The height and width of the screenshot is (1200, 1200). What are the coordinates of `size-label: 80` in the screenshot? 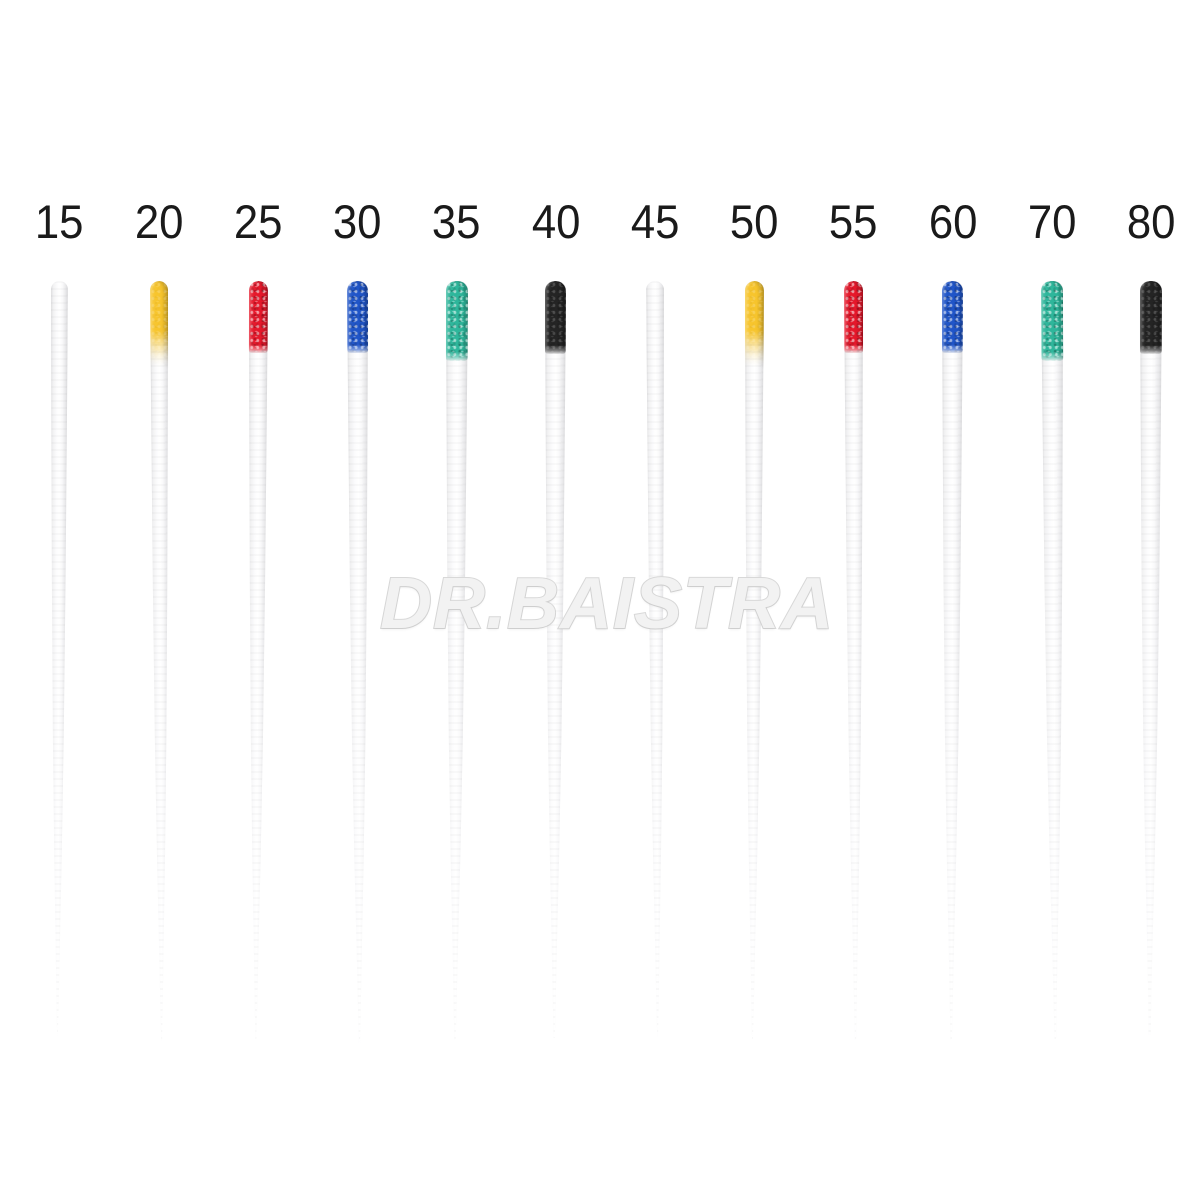 It's located at (1151, 221).